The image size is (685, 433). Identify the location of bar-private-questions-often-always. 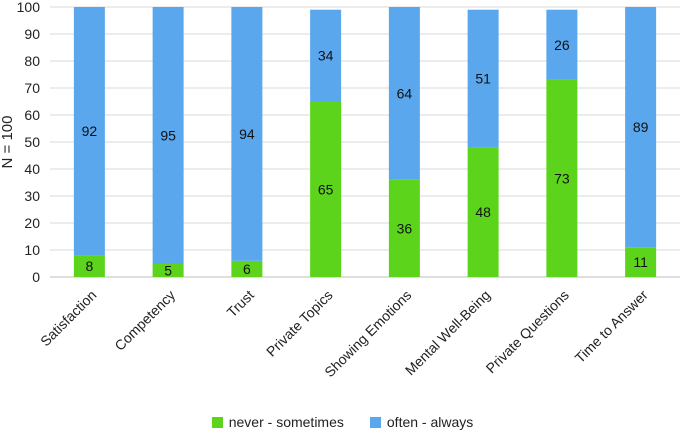
(562, 44).